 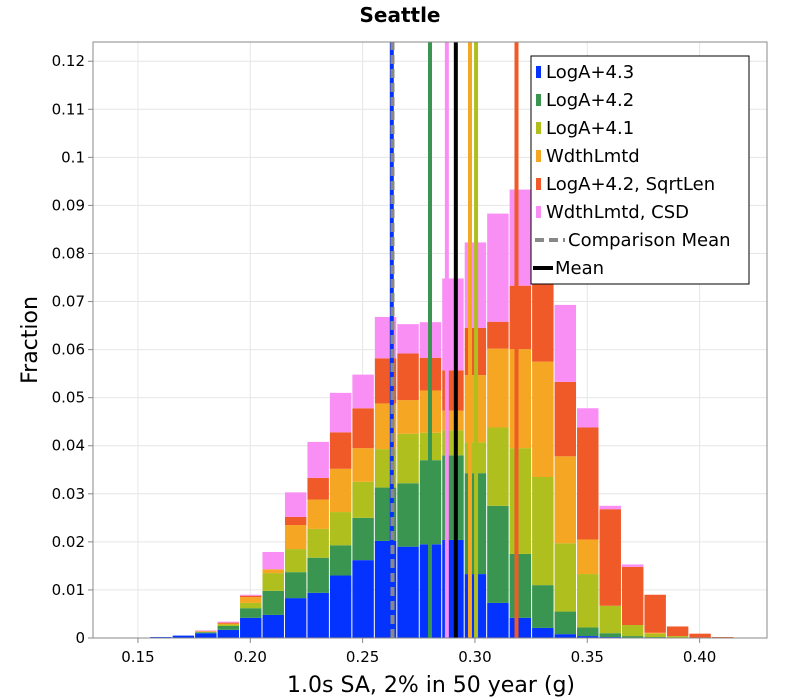 I want to click on x-axis-label: 1.0s SA, 2% in 50 year (g), so click(x=431, y=685).